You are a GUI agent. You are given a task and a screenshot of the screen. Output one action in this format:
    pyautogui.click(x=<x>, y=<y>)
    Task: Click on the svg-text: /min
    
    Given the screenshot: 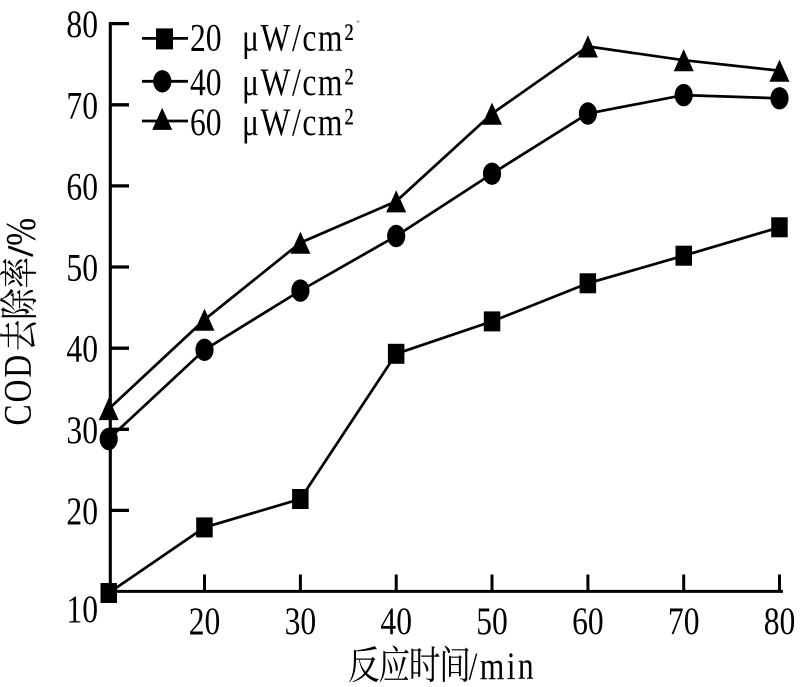 What is the action you would take?
    pyautogui.click(x=503, y=665)
    